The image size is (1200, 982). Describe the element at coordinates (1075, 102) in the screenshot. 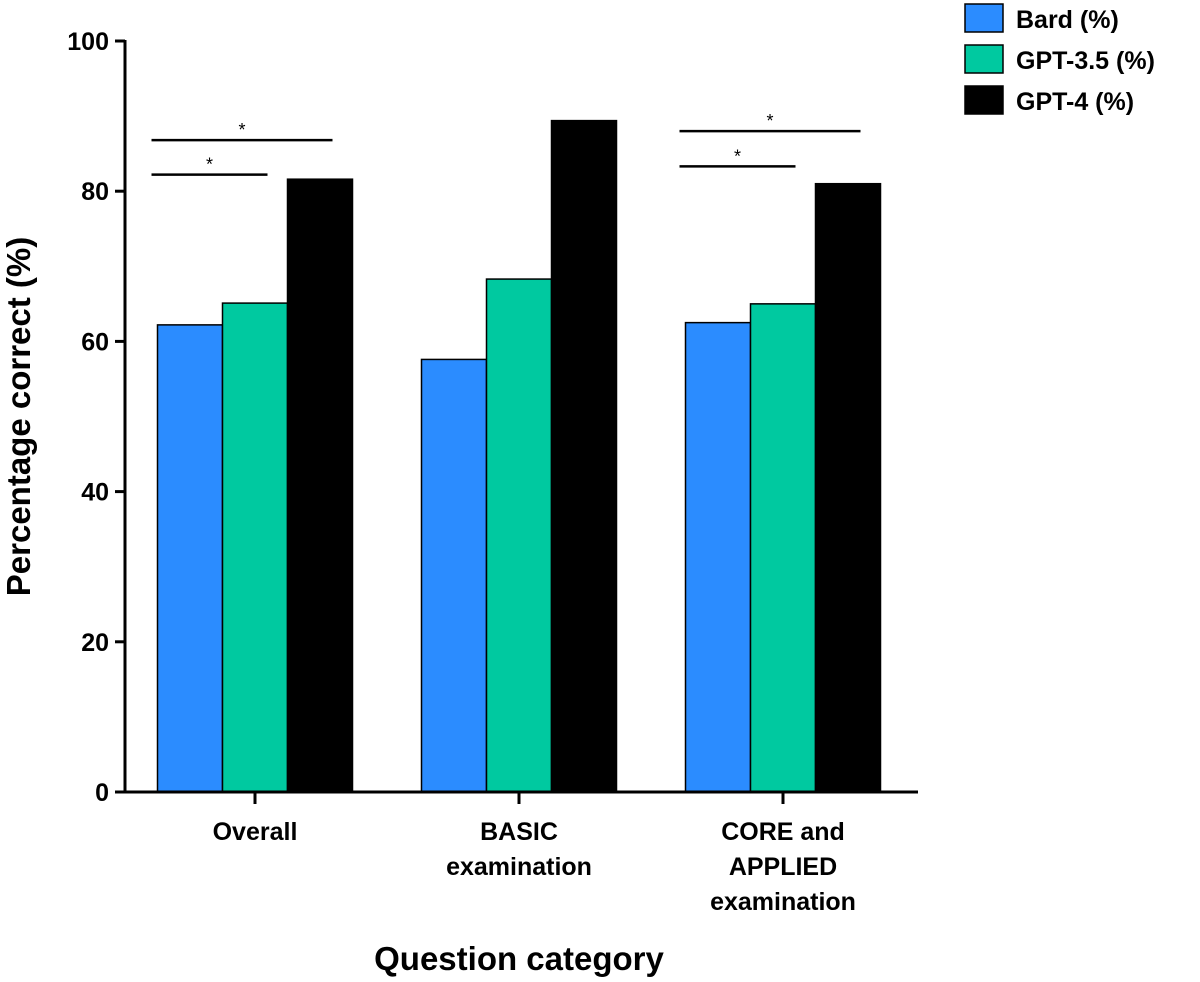

I see `legend-label: GPT-4 (%)` at that location.